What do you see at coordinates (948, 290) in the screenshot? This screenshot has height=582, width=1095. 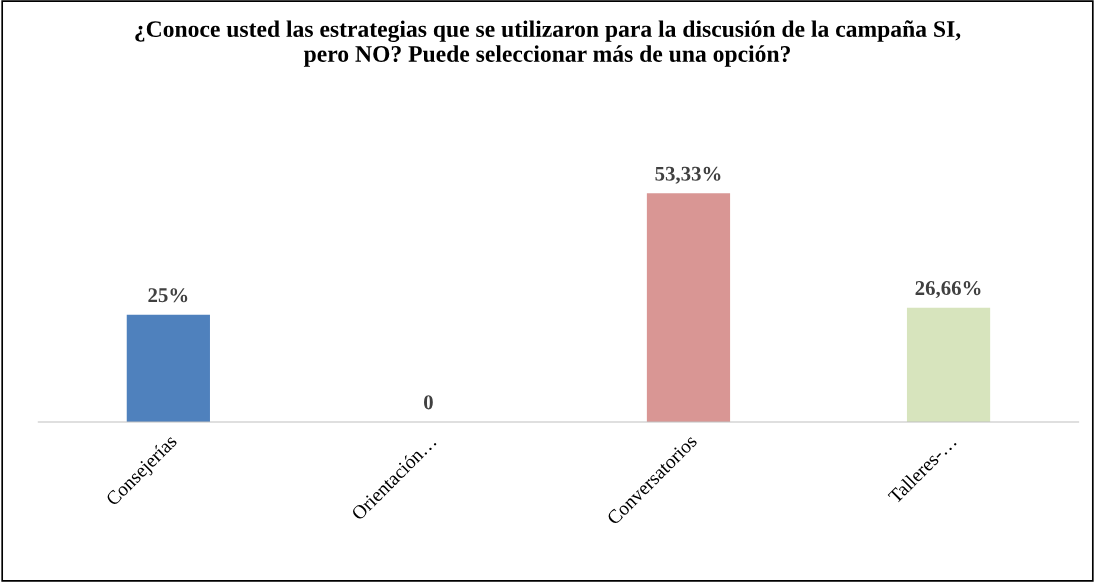 I see `data-label: 26,66%` at bounding box center [948, 290].